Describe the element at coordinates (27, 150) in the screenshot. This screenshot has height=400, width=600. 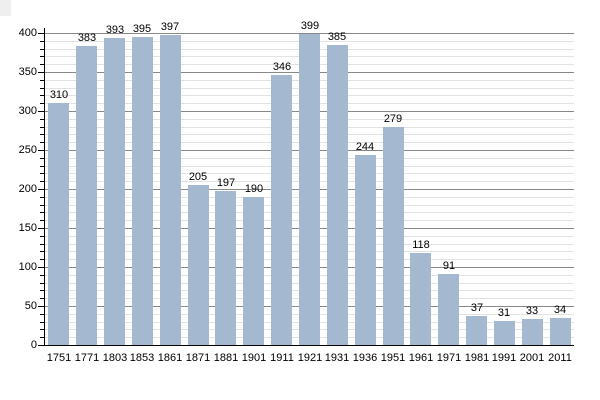
I see `y-axis-label: 250` at that location.